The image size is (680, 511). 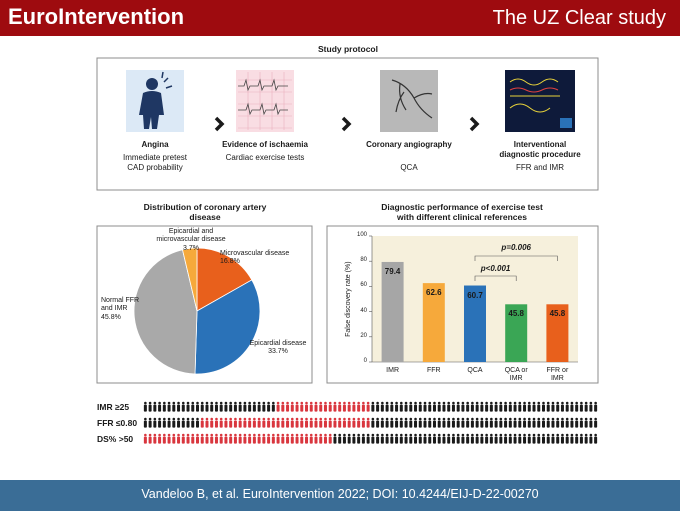 I want to click on pie-label-value: 16.8%, so click(x=230, y=262).